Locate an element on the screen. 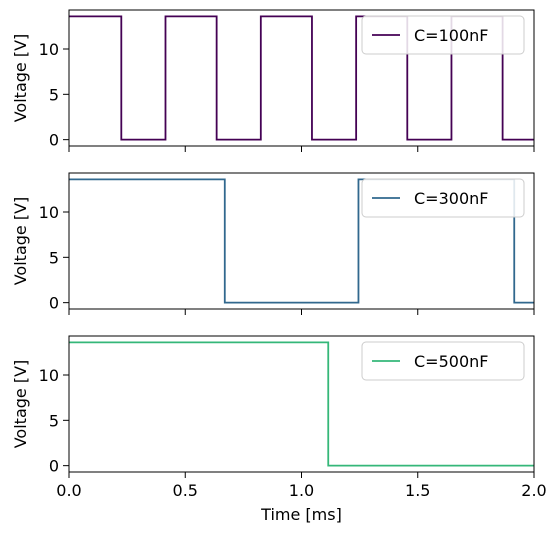 The width and height of the screenshot is (559, 535). x-tick-label: 0.5 is located at coordinates (185, 490).